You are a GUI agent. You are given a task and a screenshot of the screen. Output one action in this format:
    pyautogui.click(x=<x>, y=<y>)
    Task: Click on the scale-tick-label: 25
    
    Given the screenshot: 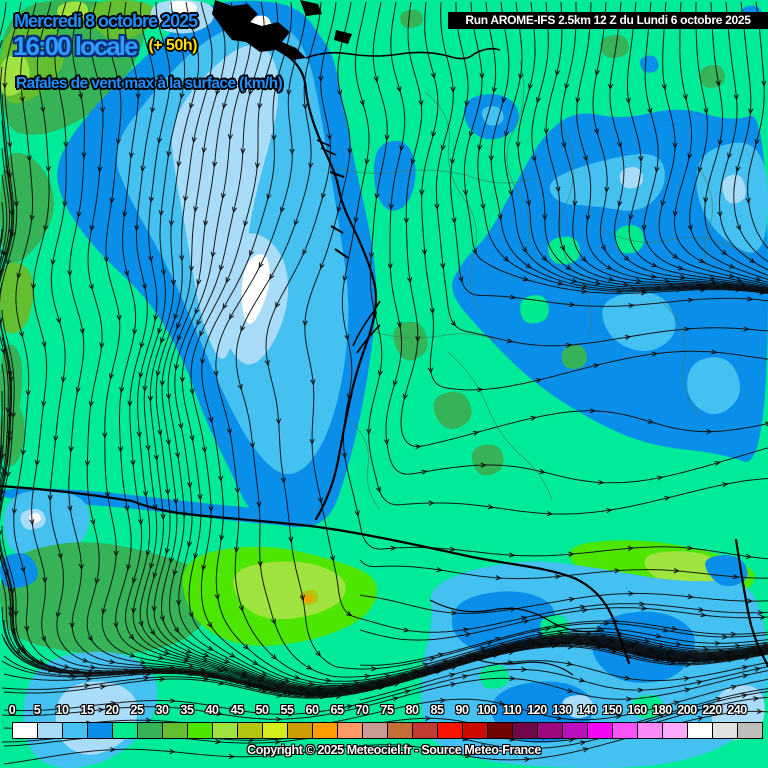 What is the action you would take?
    pyautogui.click(x=137, y=710)
    